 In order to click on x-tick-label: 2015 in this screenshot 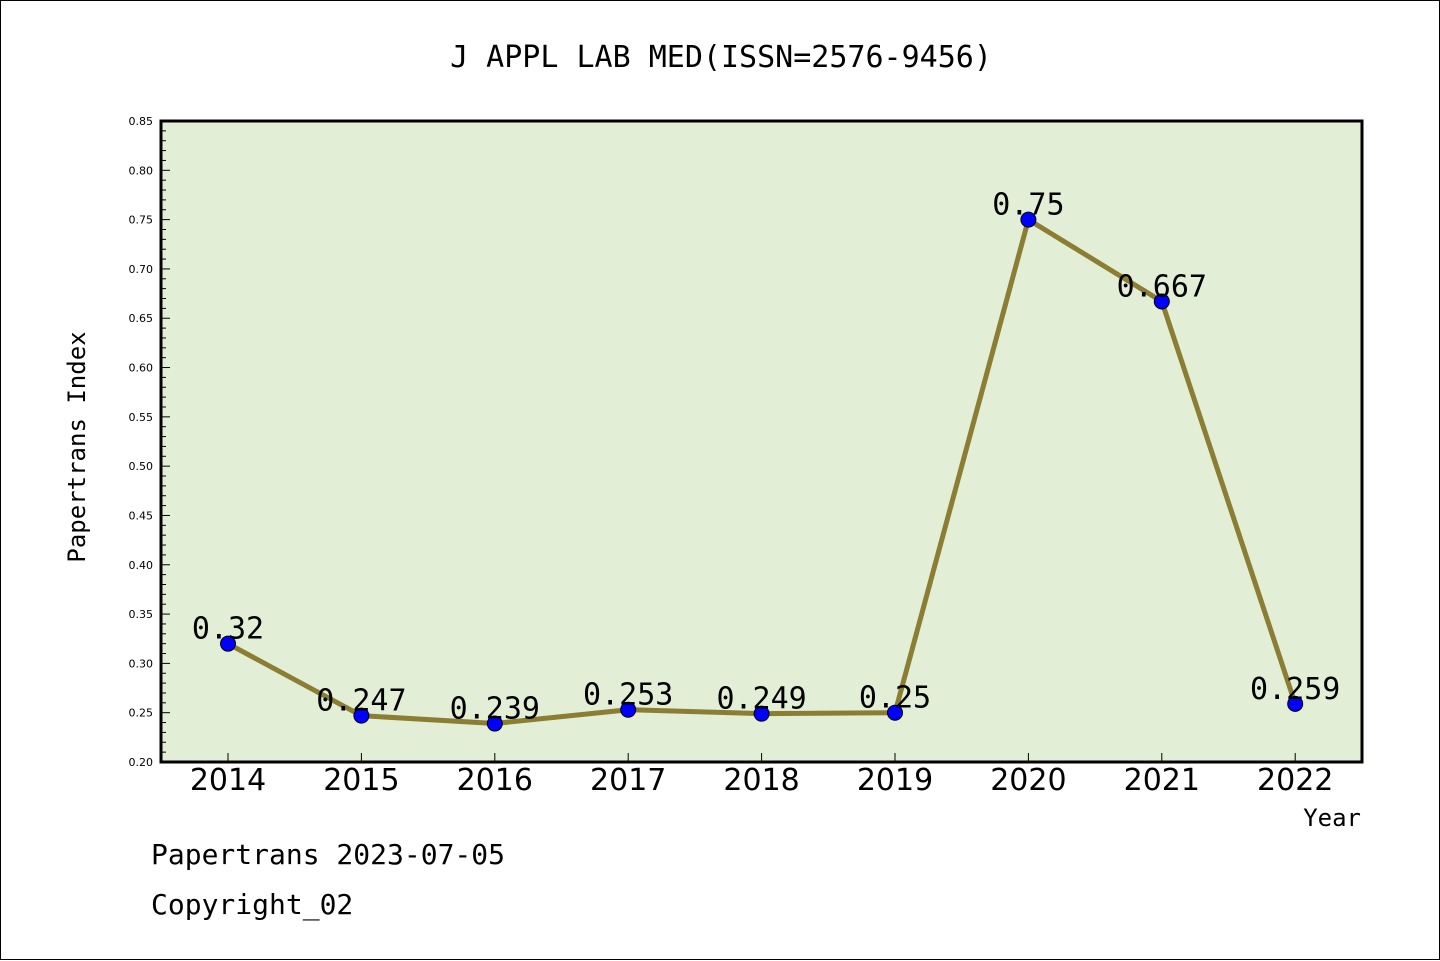, I will do `click(361, 780)`.